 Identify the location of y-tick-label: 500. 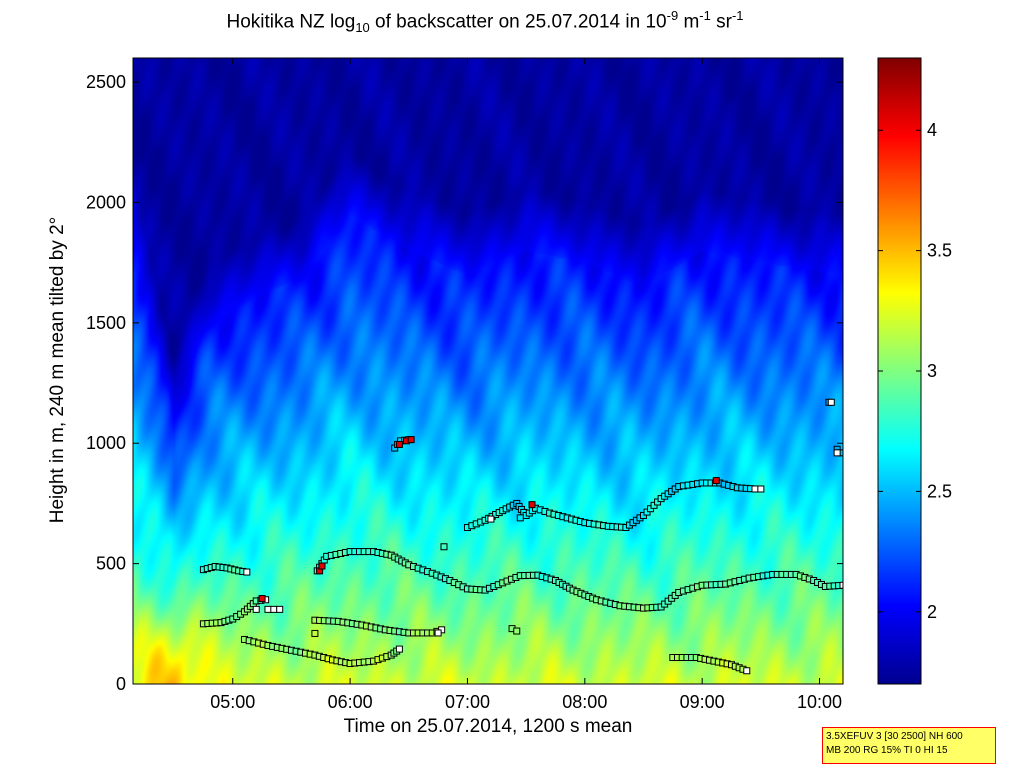
(111, 564).